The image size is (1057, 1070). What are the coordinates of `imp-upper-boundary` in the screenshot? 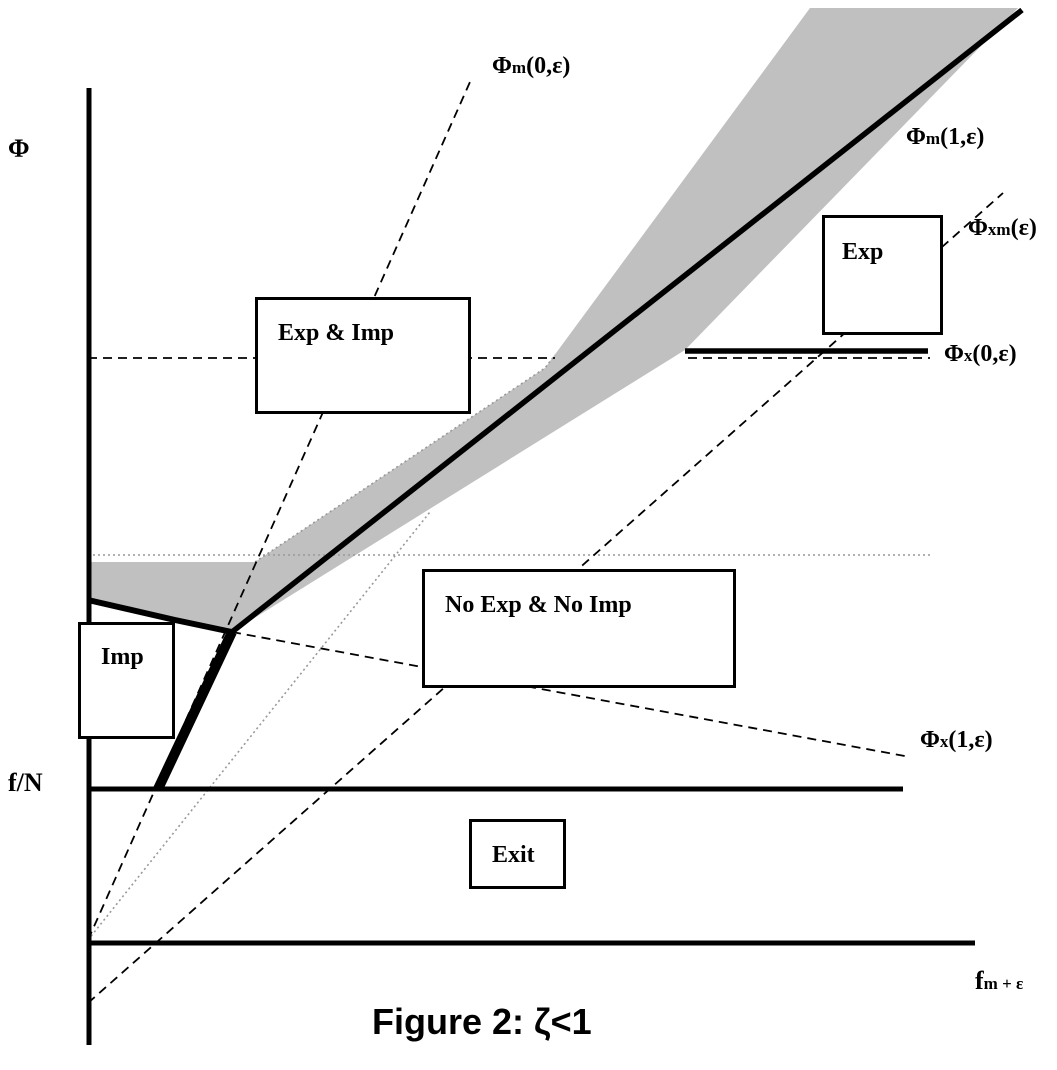 It's located at (160, 616).